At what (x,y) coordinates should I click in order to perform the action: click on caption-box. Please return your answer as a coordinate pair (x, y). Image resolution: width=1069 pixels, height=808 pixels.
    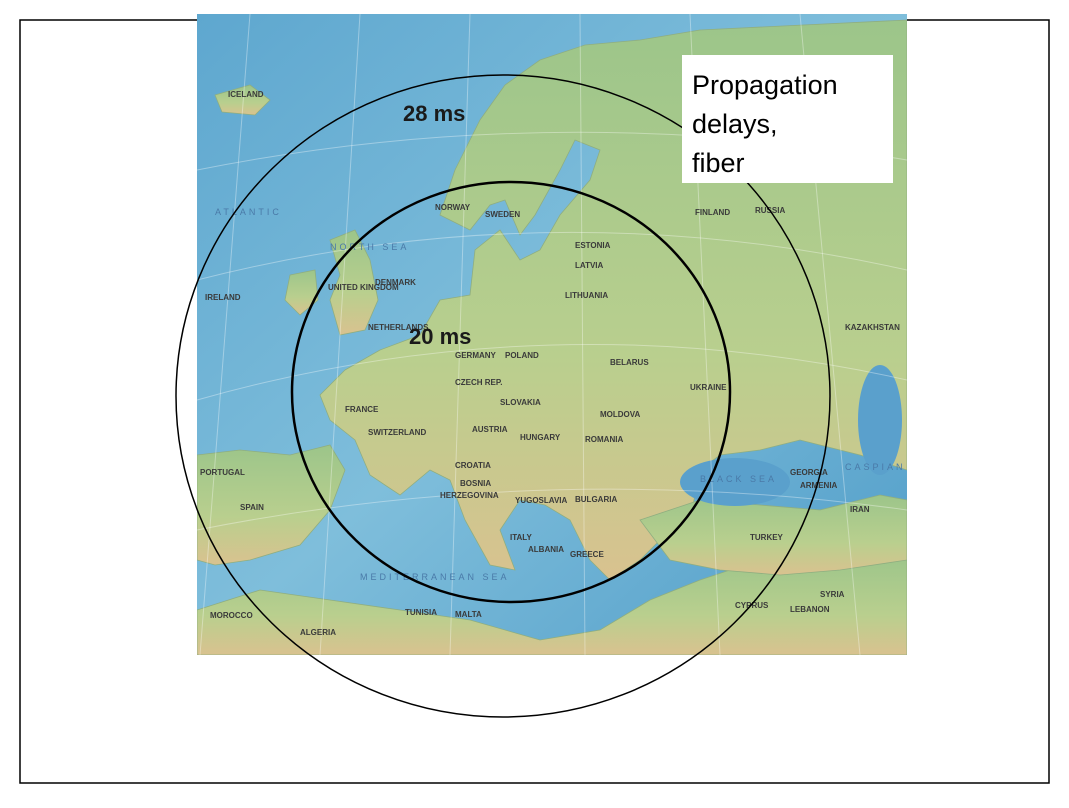
    Looking at the image, I should click on (787, 119).